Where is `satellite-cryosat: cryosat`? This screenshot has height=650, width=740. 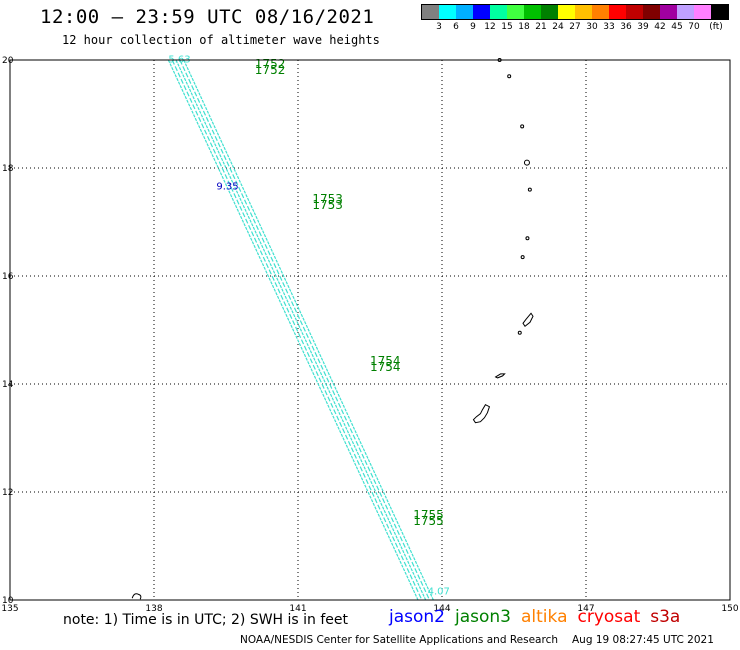
satellite-cryosat: cryosat is located at coordinates (609, 617).